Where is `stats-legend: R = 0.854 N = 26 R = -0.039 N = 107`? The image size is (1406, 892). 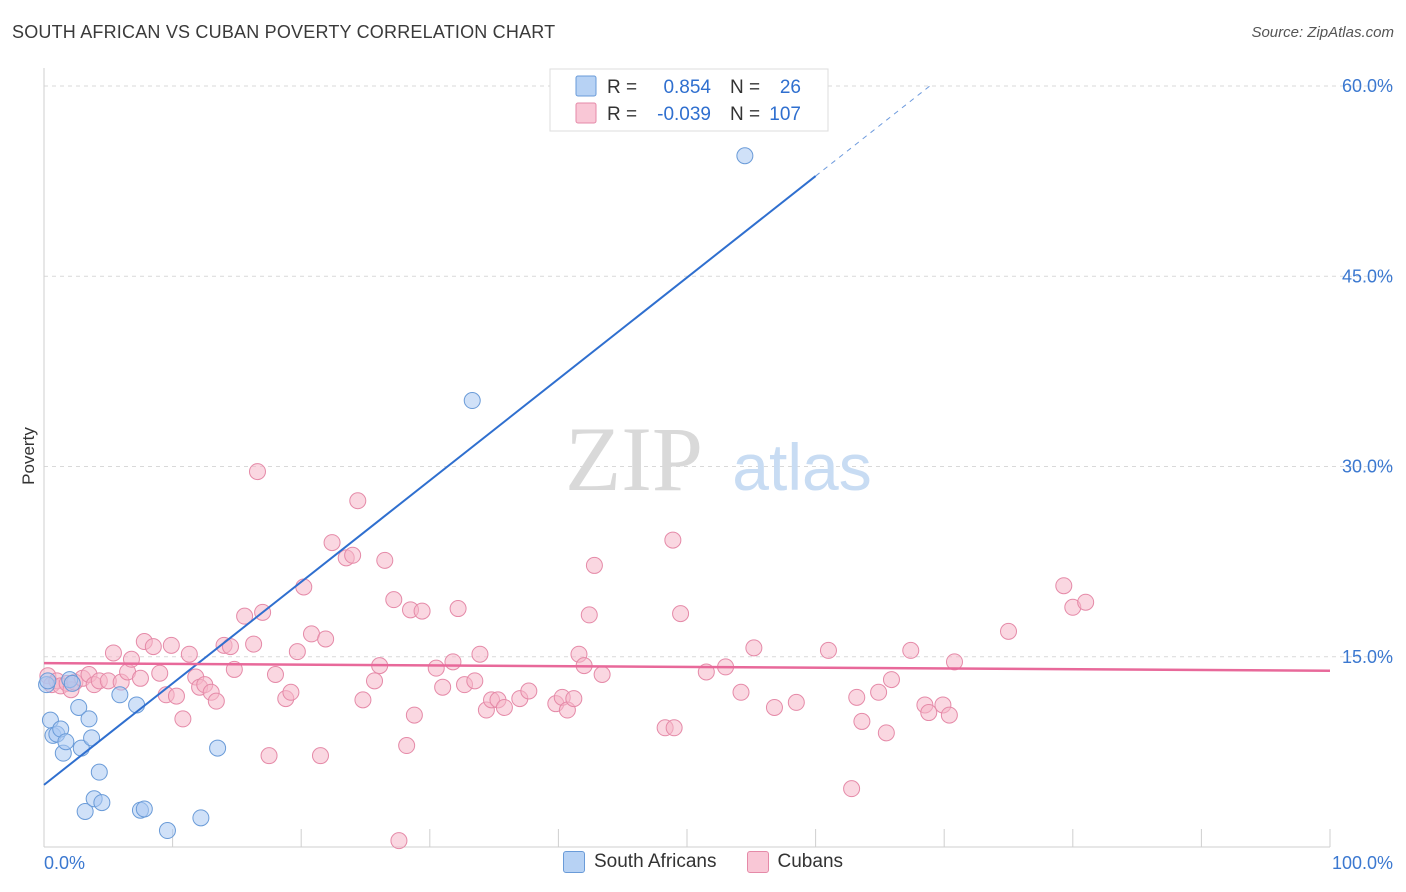
stats-legend: R = 0.854 N = 26 R = -0.039 N = 107 is located at coordinates (689, 100).